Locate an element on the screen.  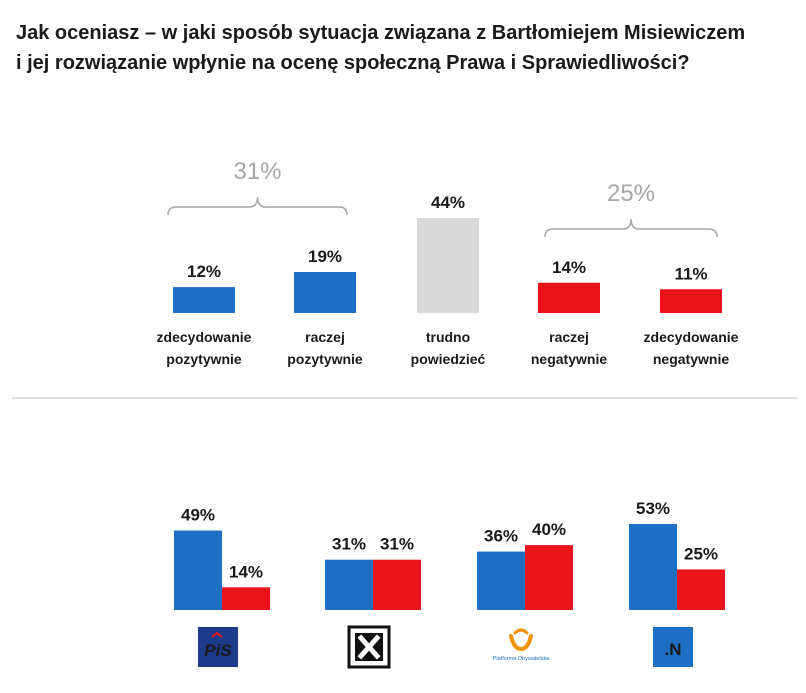
pis-logo-text: PiS is located at coordinates (218, 650).